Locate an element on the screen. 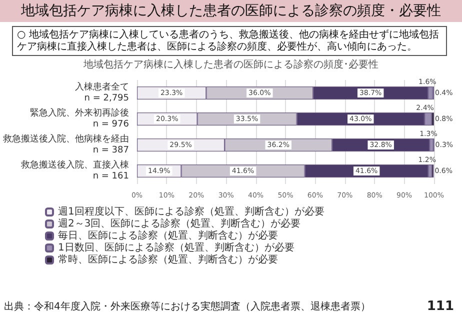  chart-title: 地域包括ケア病棟に入棟した患者の医師による診察の頻度・必要性 is located at coordinates (230, 11).